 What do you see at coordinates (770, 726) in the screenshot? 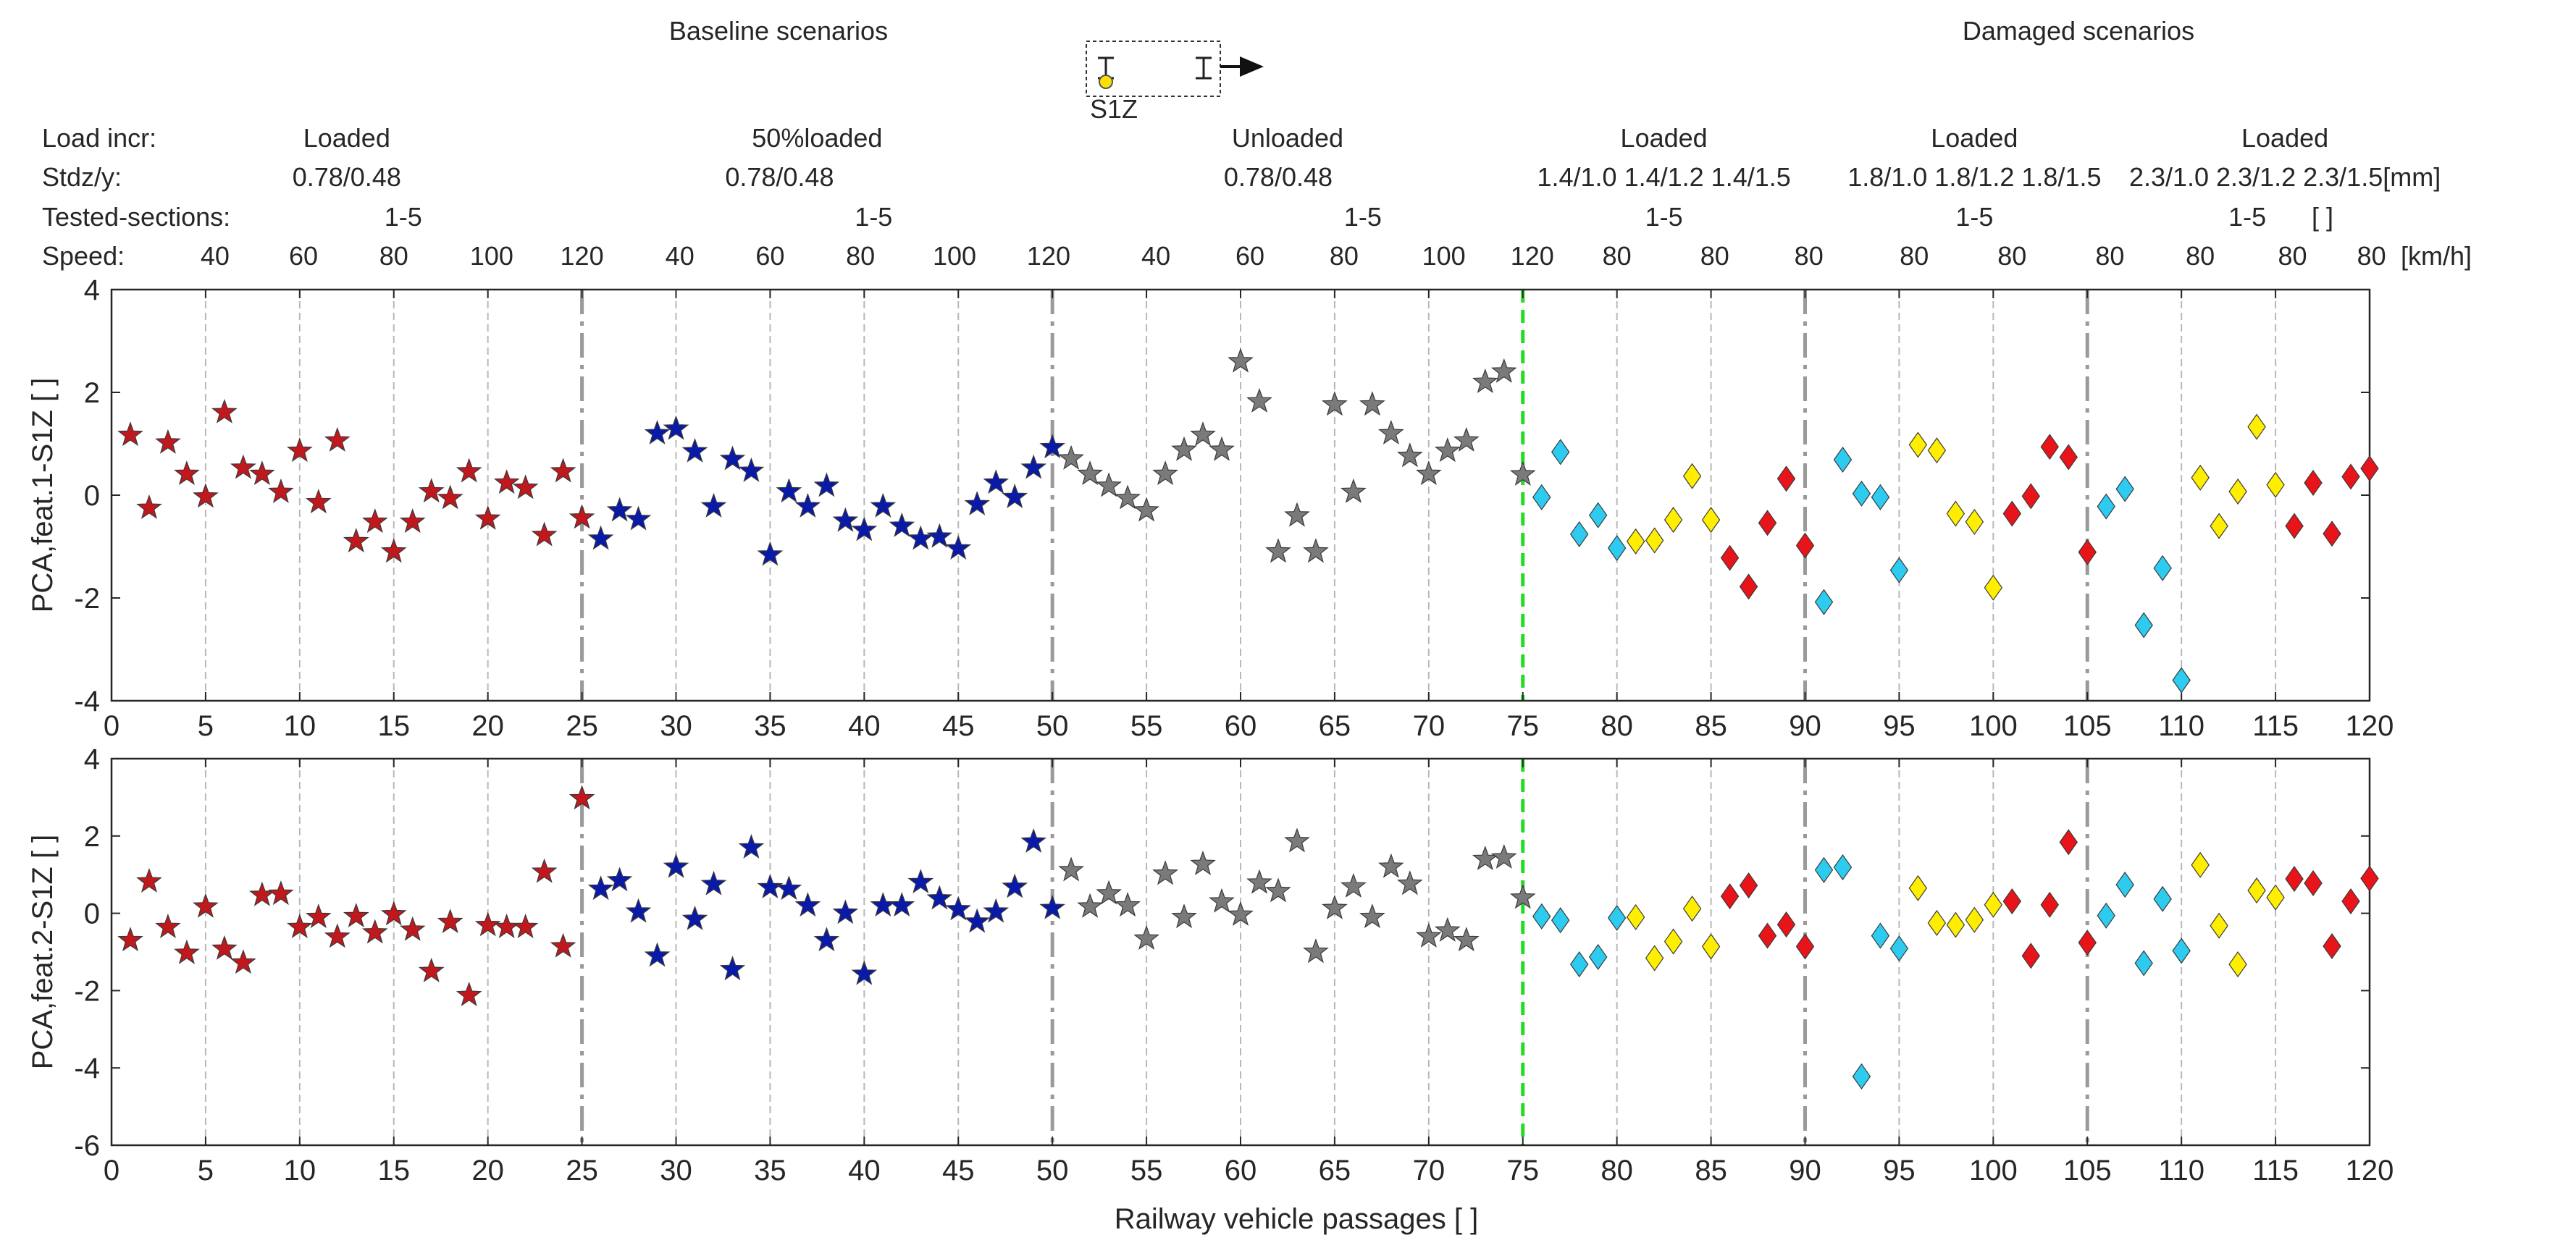
I see `x-tick-label: 35` at bounding box center [770, 726].